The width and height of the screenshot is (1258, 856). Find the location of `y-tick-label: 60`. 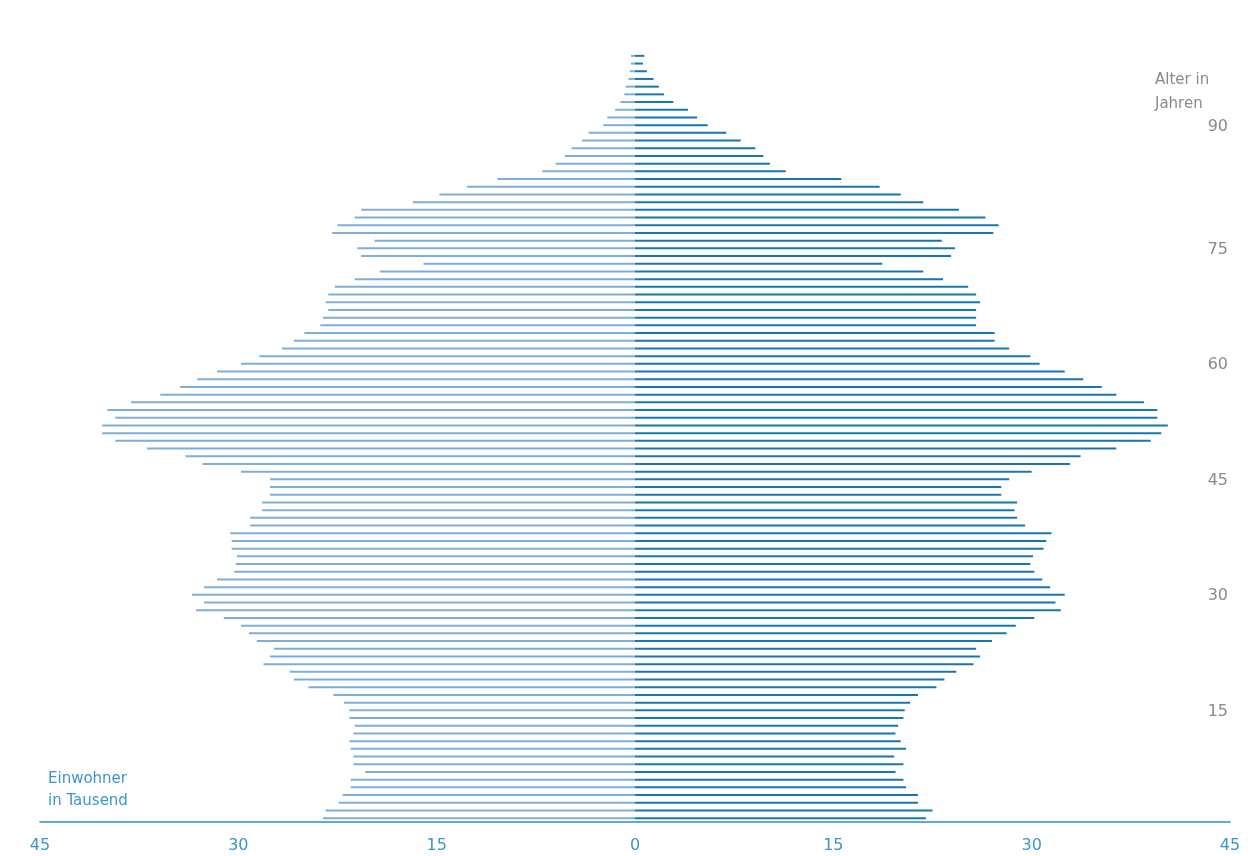

y-tick-label: 60 is located at coordinates (1217, 364).